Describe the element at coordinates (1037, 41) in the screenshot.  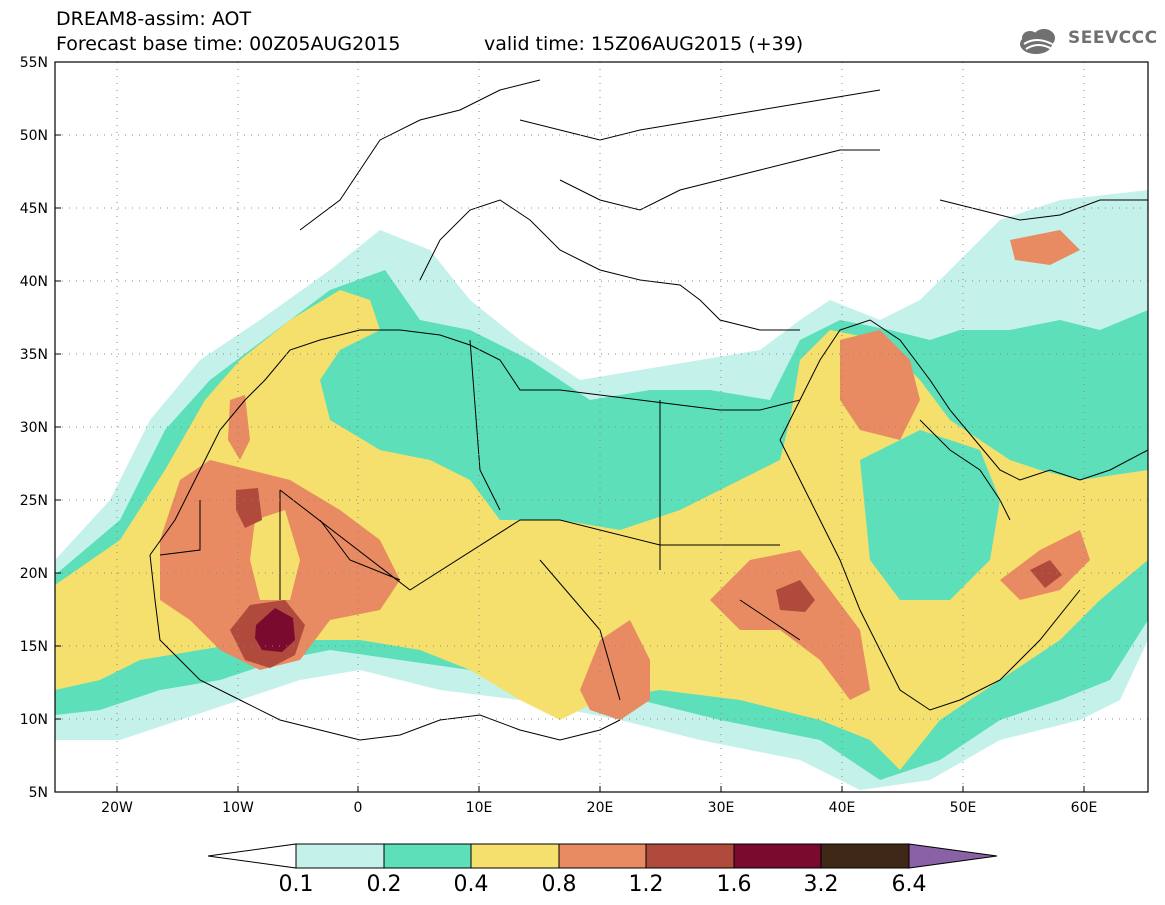
I see `cloud-logo-icon` at that location.